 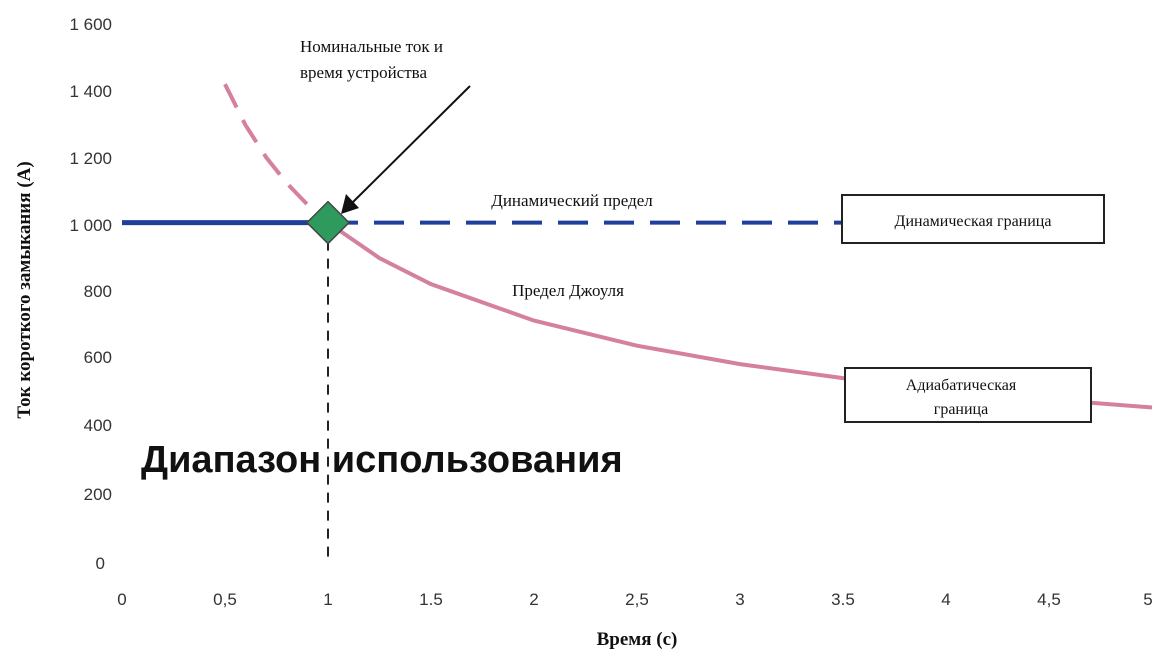 What do you see at coordinates (961, 385) in the screenshot?
I see `adiabatic-boundary-label-line1: Адиабатическая` at bounding box center [961, 385].